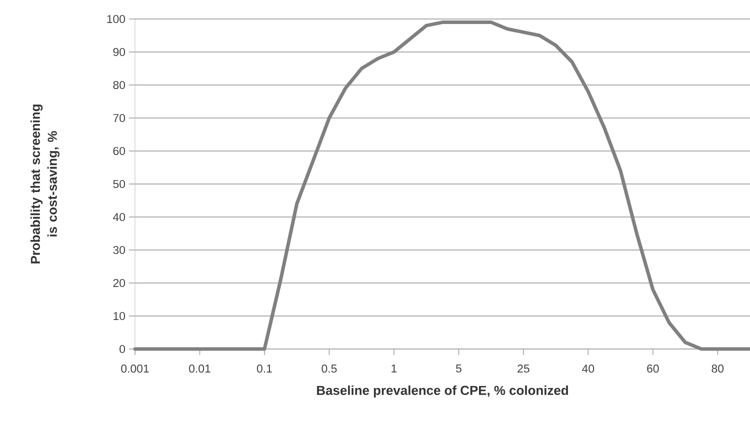 The width and height of the screenshot is (750, 427). What do you see at coordinates (459, 368) in the screenshot?
I see `x-tick-label: 5` at bounding box center [459, 368].